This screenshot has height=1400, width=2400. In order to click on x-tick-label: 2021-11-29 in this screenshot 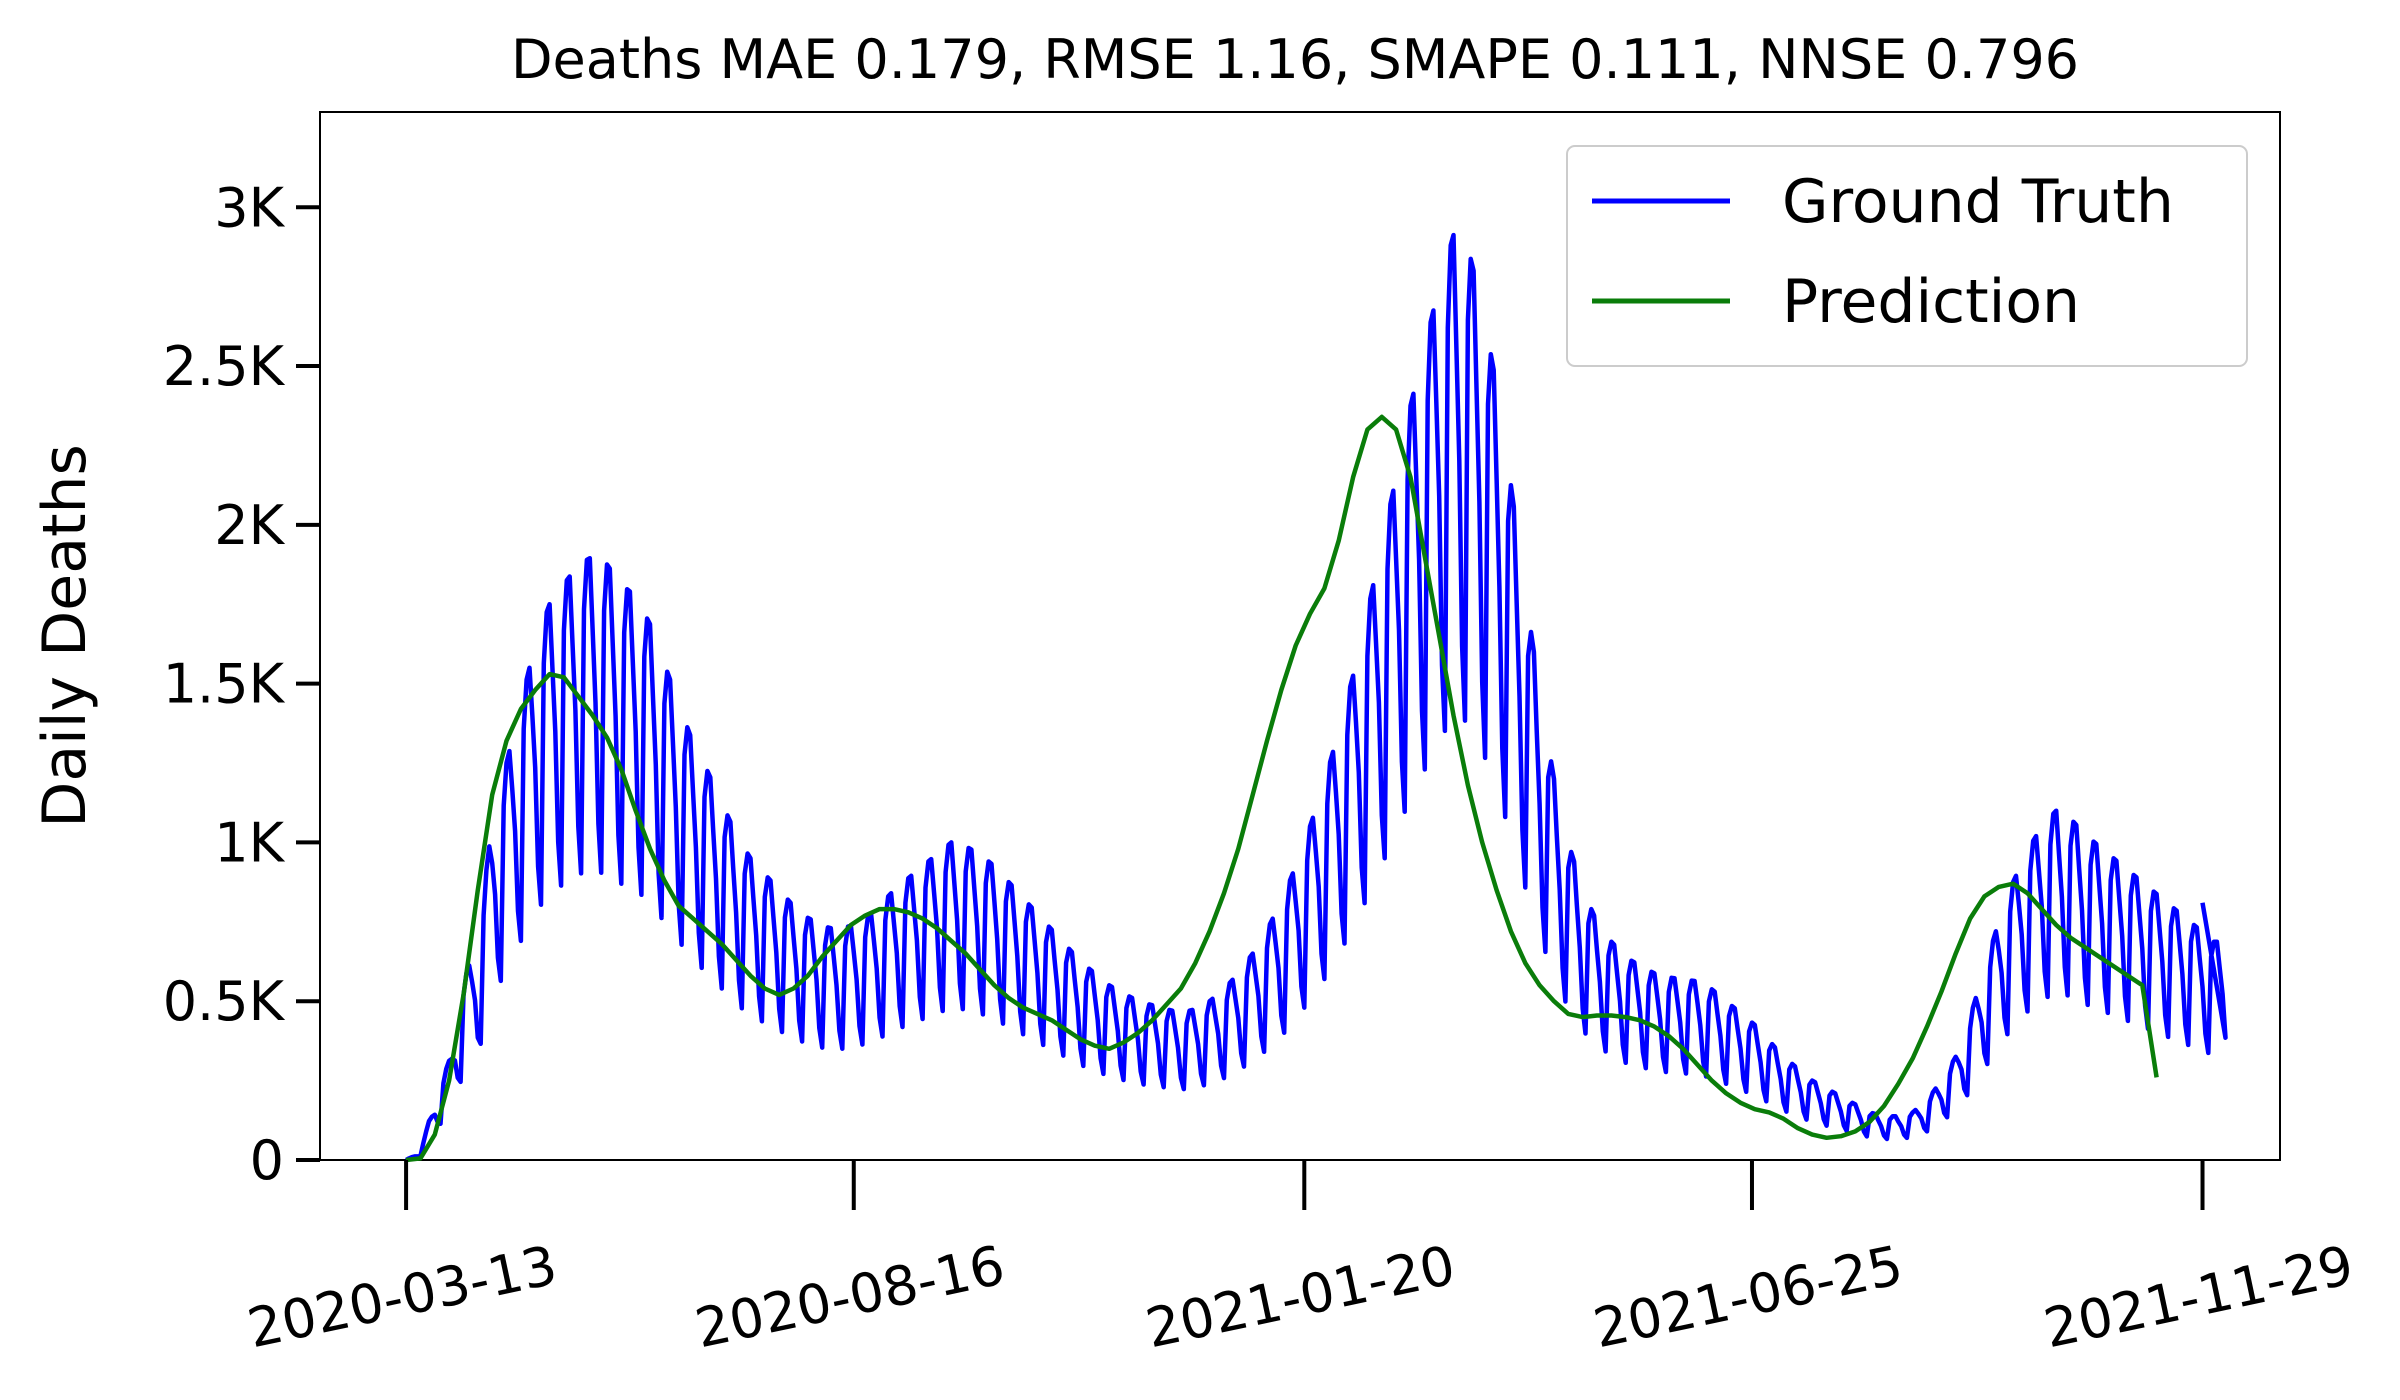, I will do `click(2199, 1296)`.